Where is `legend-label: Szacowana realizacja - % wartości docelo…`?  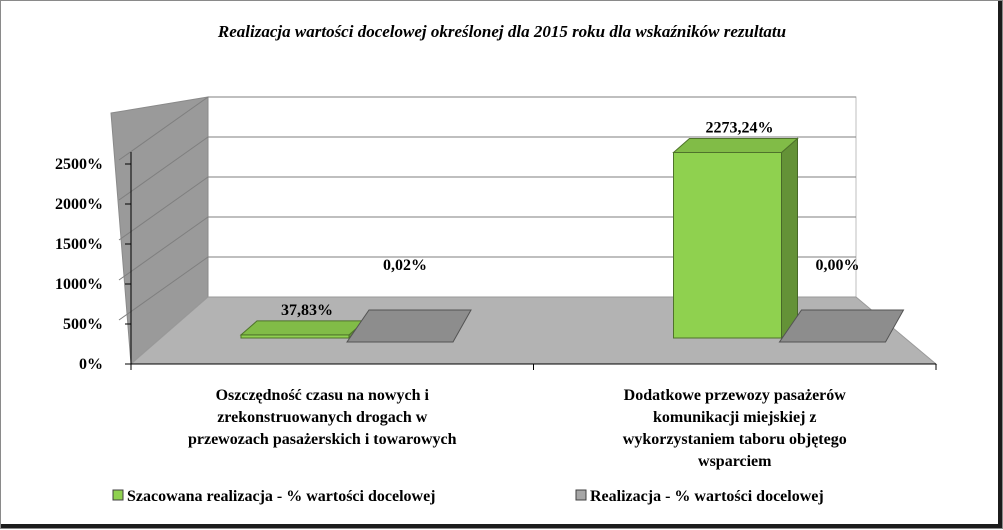
legend-label: Szacowana realizacja - % wartości docelo… is located at coordinates (281, 496).